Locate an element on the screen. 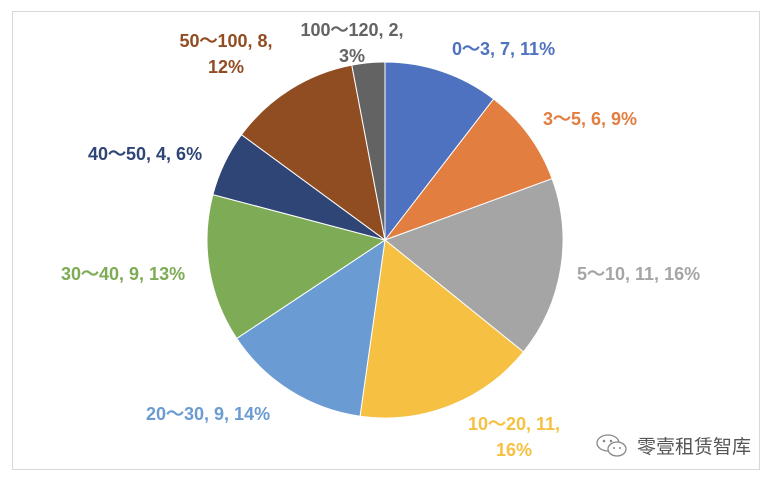 The width and height of the screenshot is (768, 478). wechat-icon is located at coordinates (611, 445).